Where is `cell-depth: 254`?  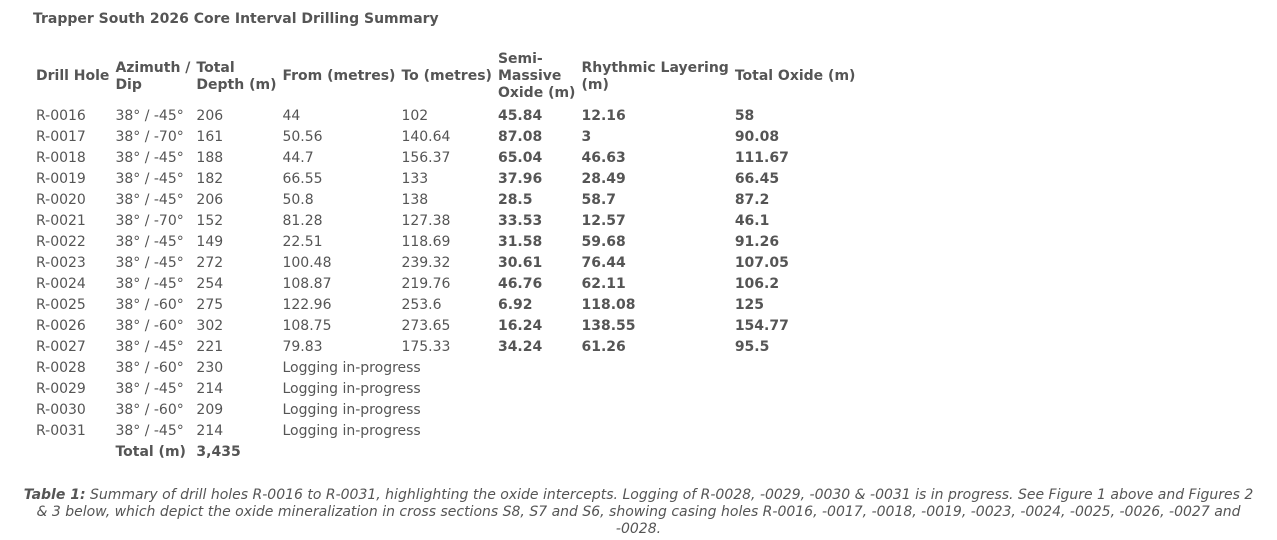 cell-depth: 254 is located at coordinates (210, 284).